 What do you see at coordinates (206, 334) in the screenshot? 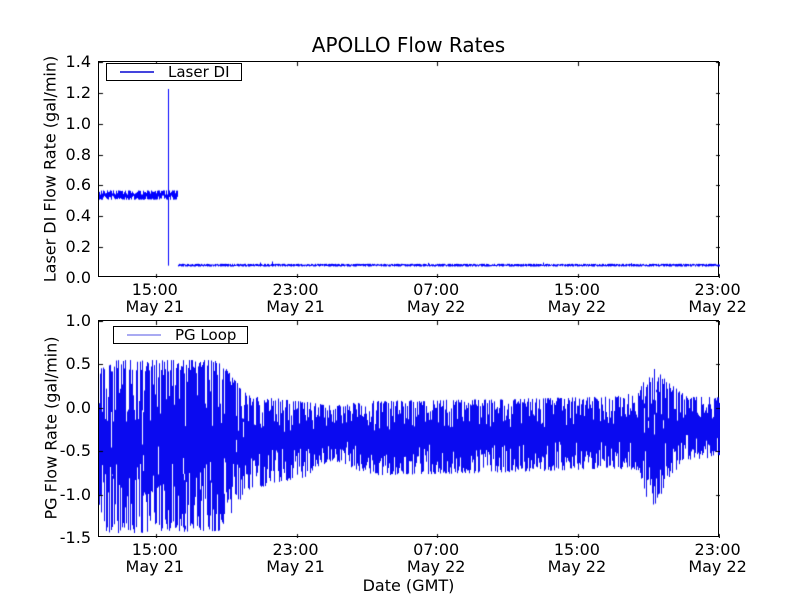
I see `pg-loop-legend-label: PG Loop` at bounding box center [206, 334].